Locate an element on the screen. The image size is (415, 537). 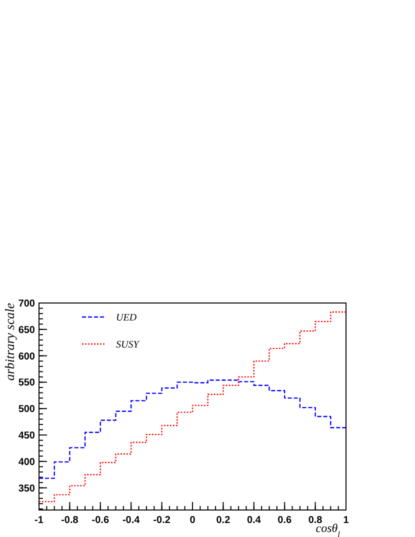
x-tick-label: 1 is located at coordinates (346, 520).